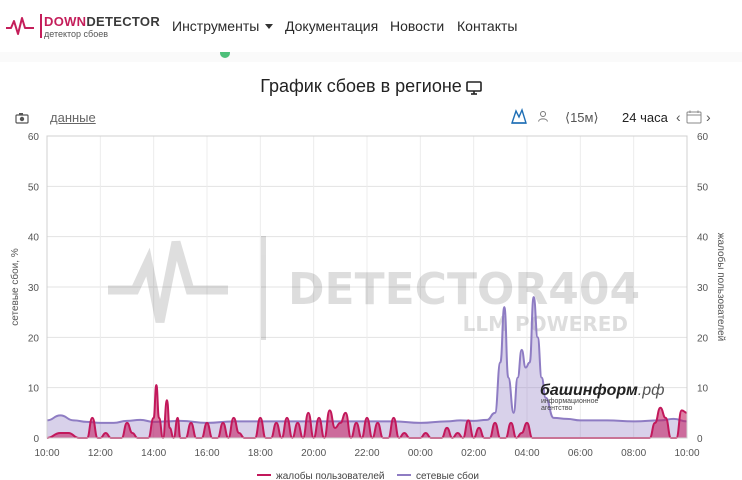 This screenshot has width=742, height=480. Describe the element at coordinates (73, 117) in the screenshot. I see `data-link: данные` at that location.